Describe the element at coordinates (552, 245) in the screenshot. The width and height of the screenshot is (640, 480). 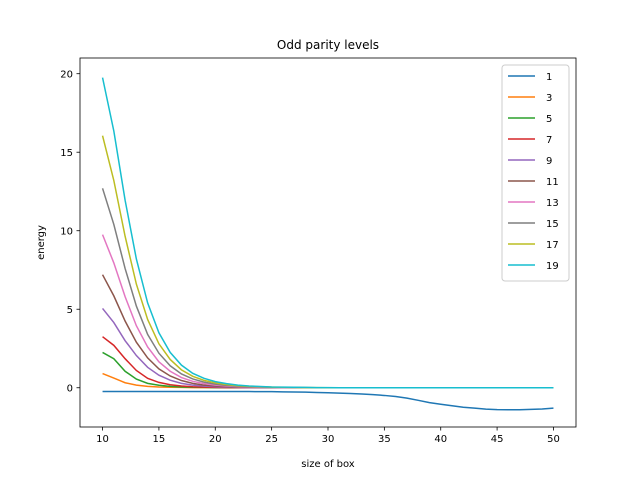
I see `legend-label-17: 17` at that location.